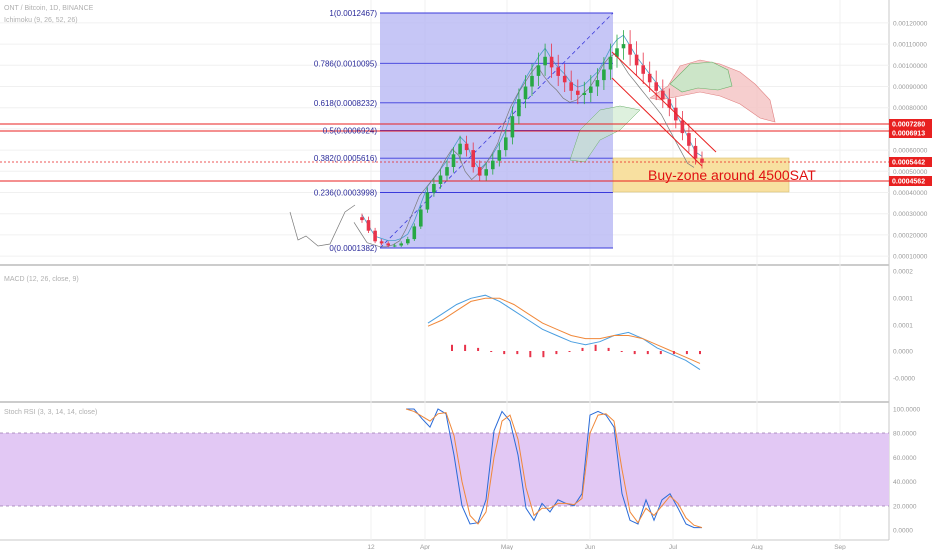 The image size is (932, 555). What do you see at coordinates (425, 547) in the screenshot?
I see `time-tick-label: Apr` at bounding box center [425, 547].